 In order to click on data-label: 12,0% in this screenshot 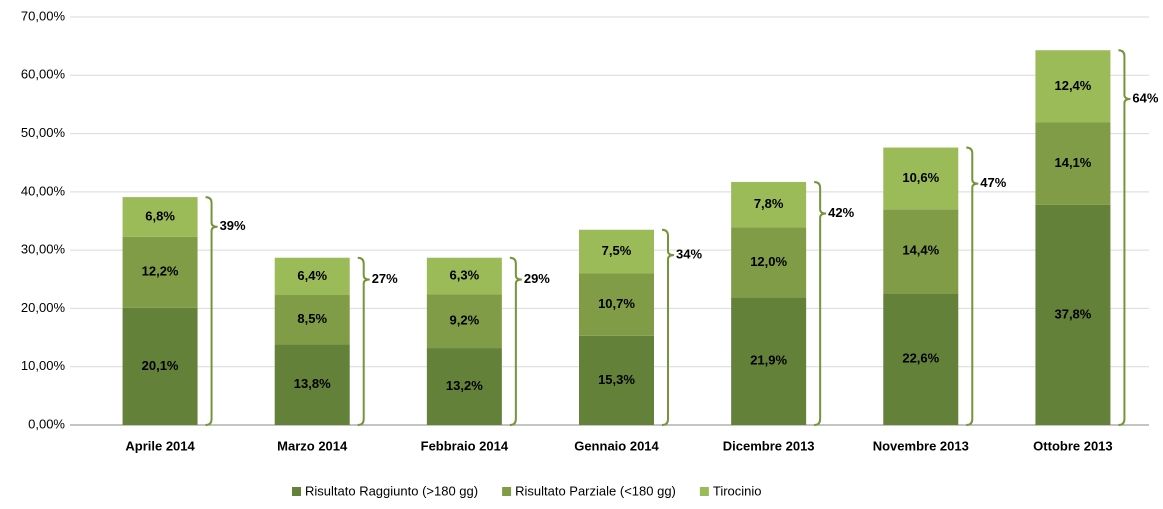, I will do `click(768, 261)`.